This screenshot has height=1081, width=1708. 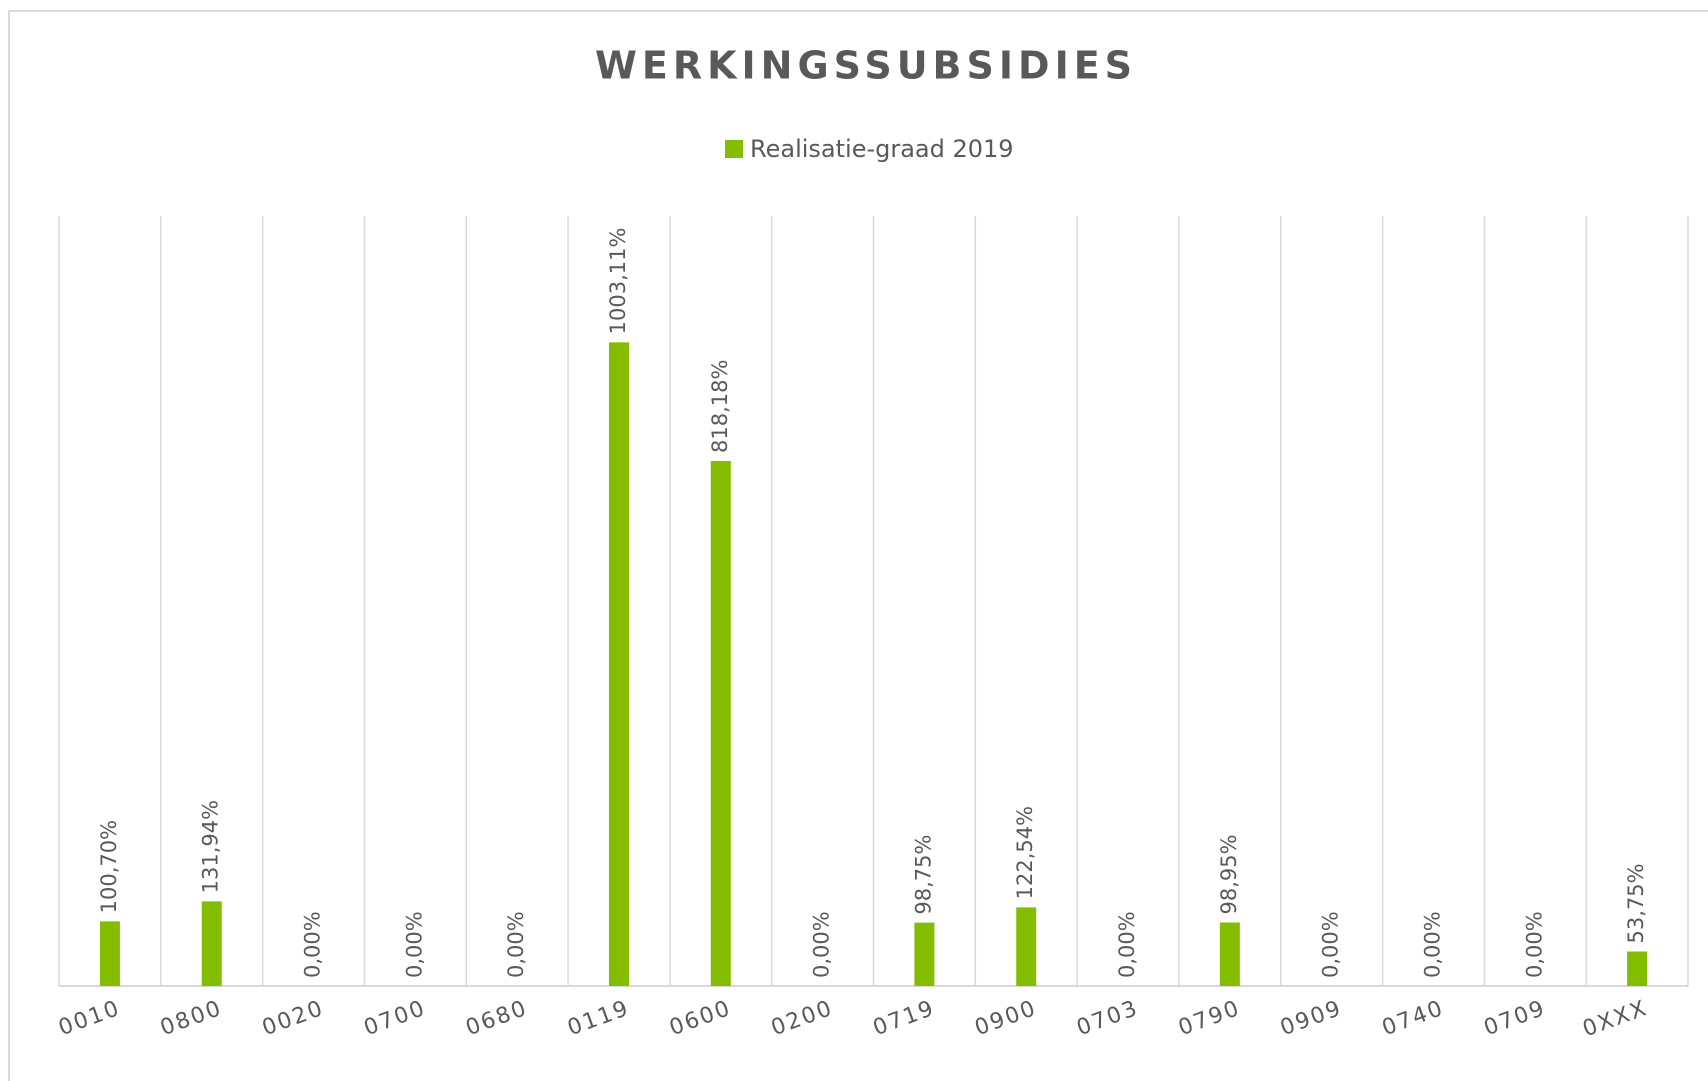 What do you see at coordinates (882, 149) in the screenshot?
I see `legend-label: Realisatie-graad 2019` at bounding box center [882, 149].